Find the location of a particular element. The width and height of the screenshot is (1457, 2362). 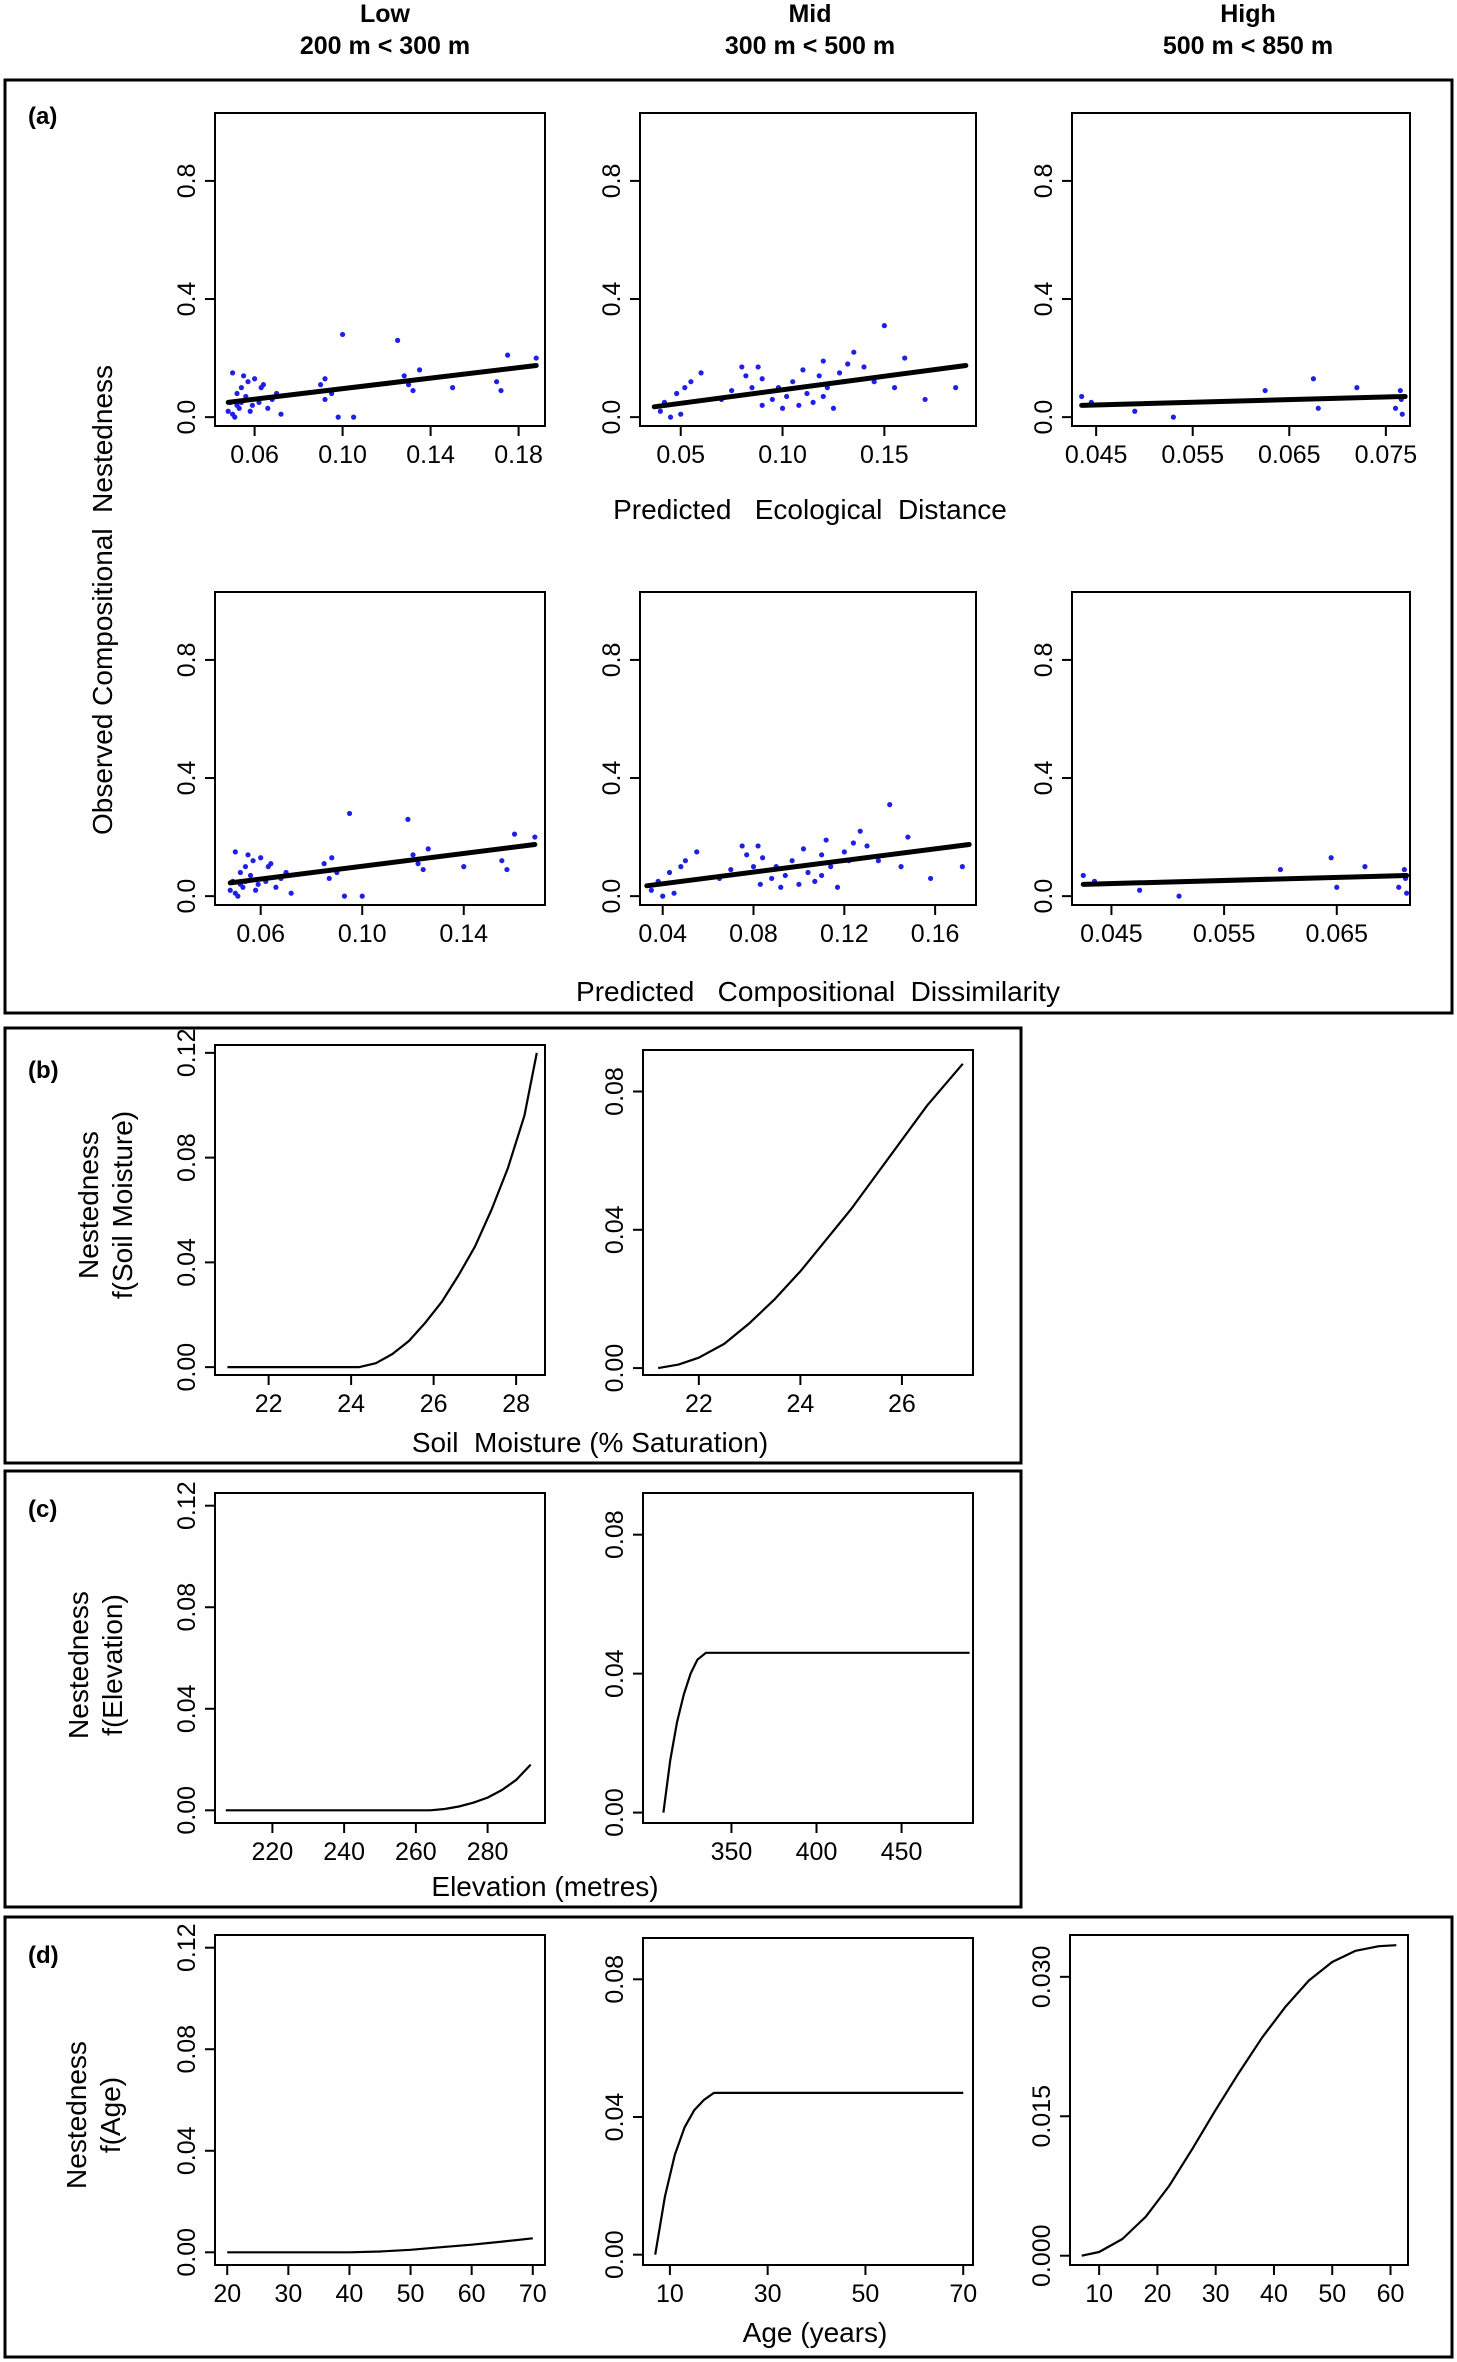

plot-a-comp-low: 0.06 0.10 0.14 0.0 0.4 0.8 is located at coordinates (359, 769).